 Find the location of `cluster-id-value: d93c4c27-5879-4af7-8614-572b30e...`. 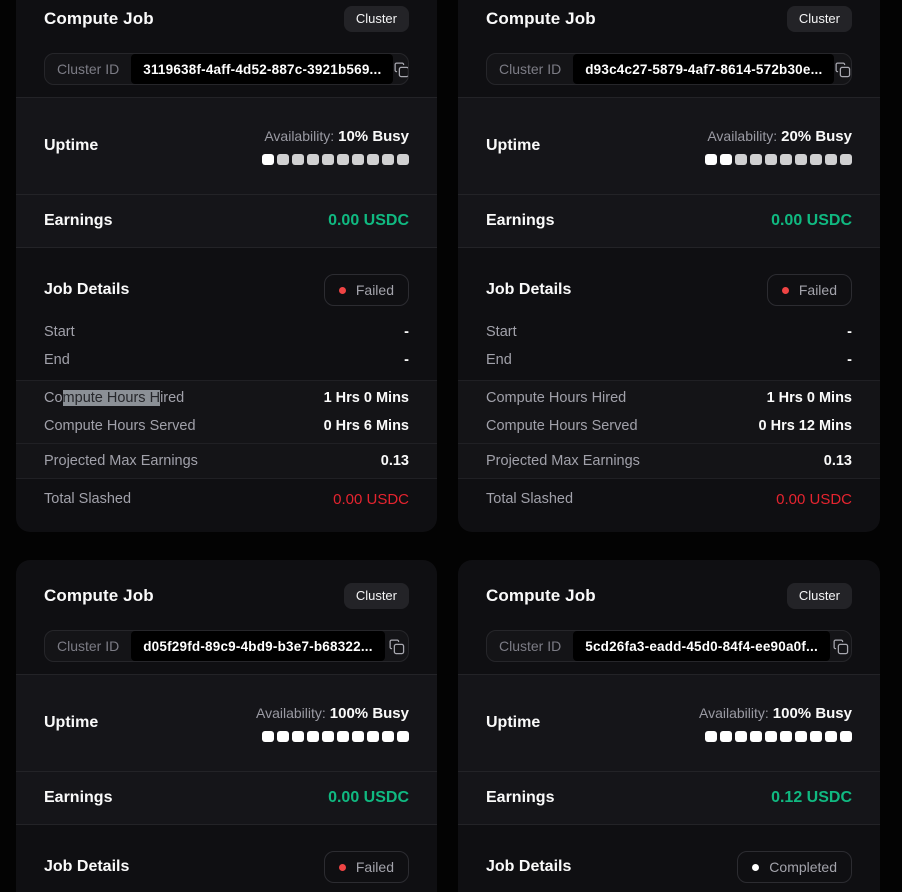

cluster-id-value: d93c4c27-5879-4af7-8614-572b30e... is located at coordinates (704, 69).